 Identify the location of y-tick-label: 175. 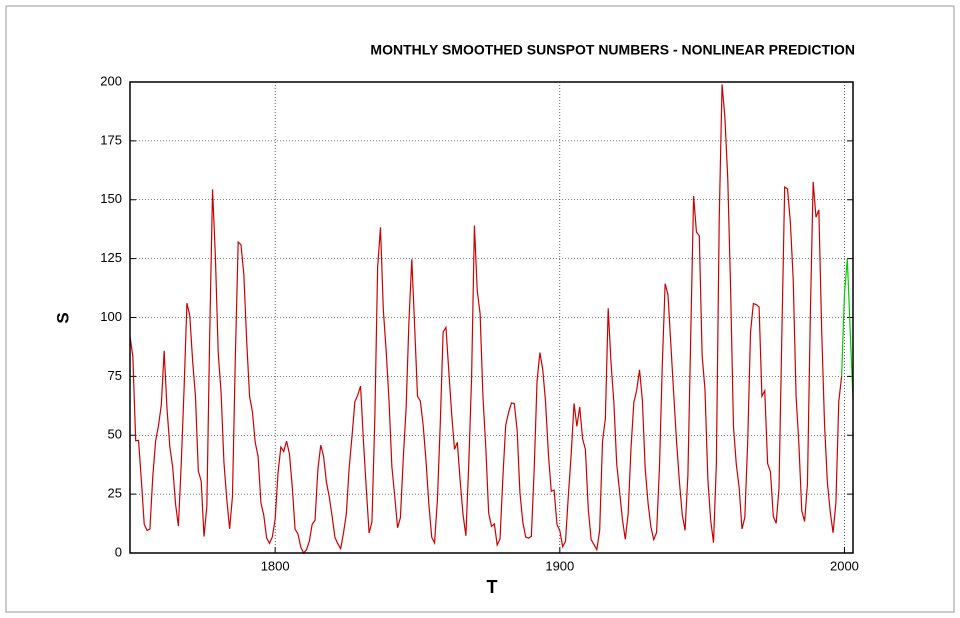
(111, 139).